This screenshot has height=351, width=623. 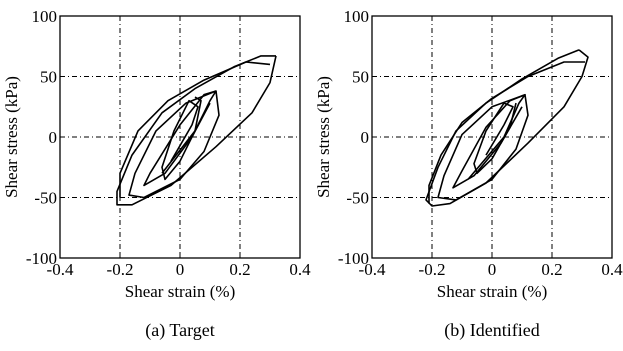 What do you see at coordinates (180, 330) in the screenshot?
I see `figure-caption: (a) Target` at bounding box center [180, 330].